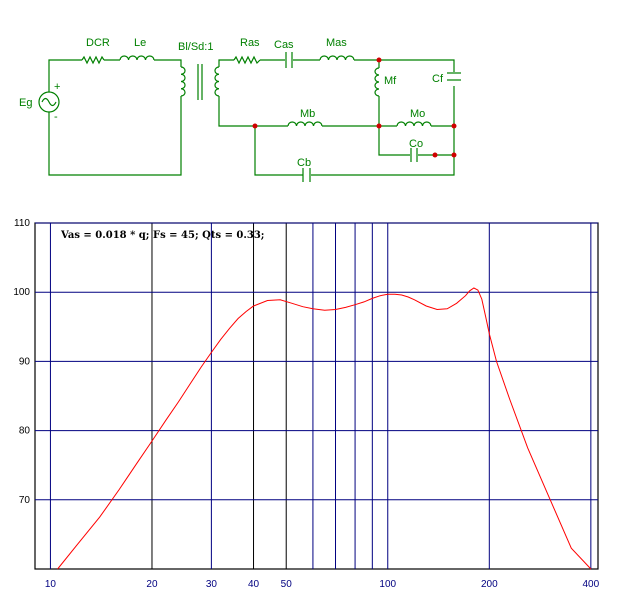 The width and height of the screenshot is (619, 604). Describe the element at coordinates (247, 60) in the screenshot. I see `resistor-ras` at that location.